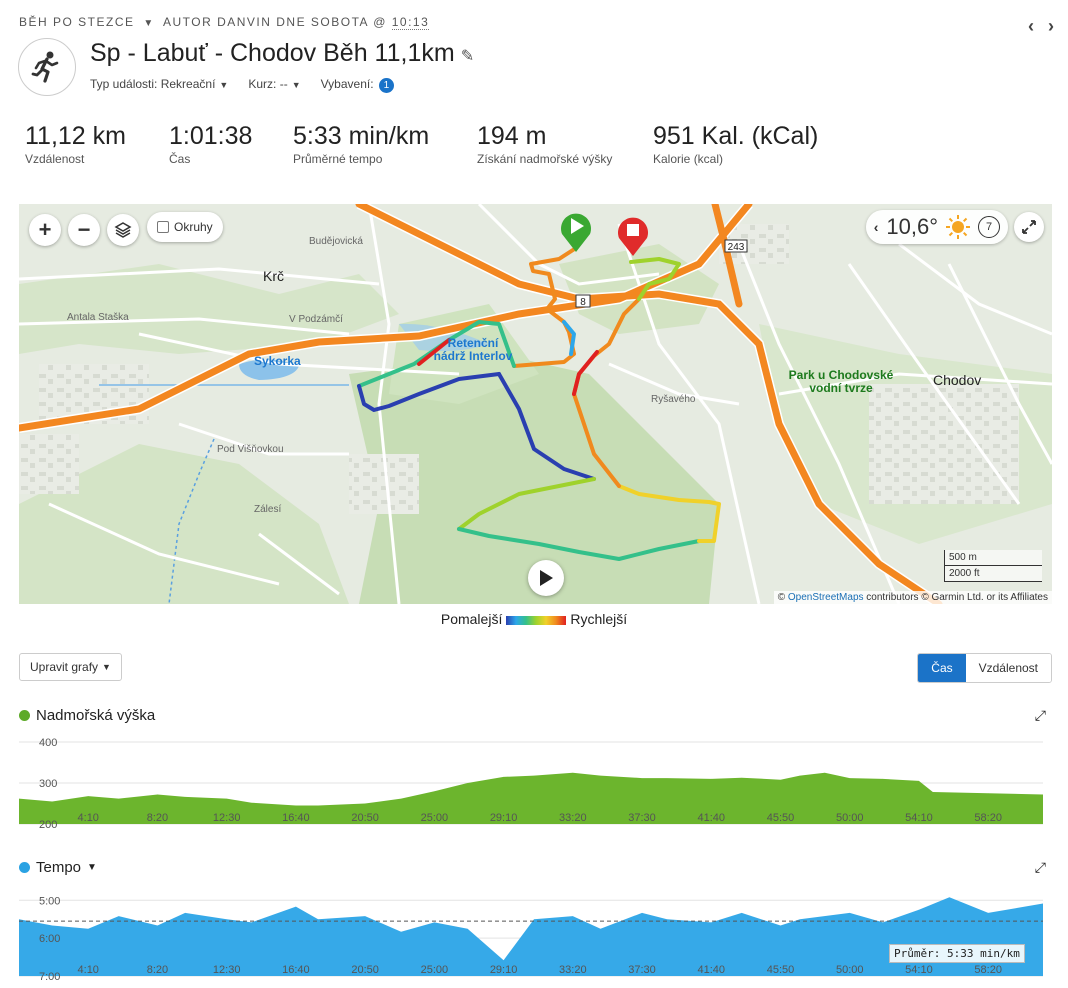 The height and width of the screenshot is (988, 1068). What do you see at coordinates (75, 136) in the screenshot?
I see `stat-distance-value: 11,12 km` at bounding box center [75, 136].